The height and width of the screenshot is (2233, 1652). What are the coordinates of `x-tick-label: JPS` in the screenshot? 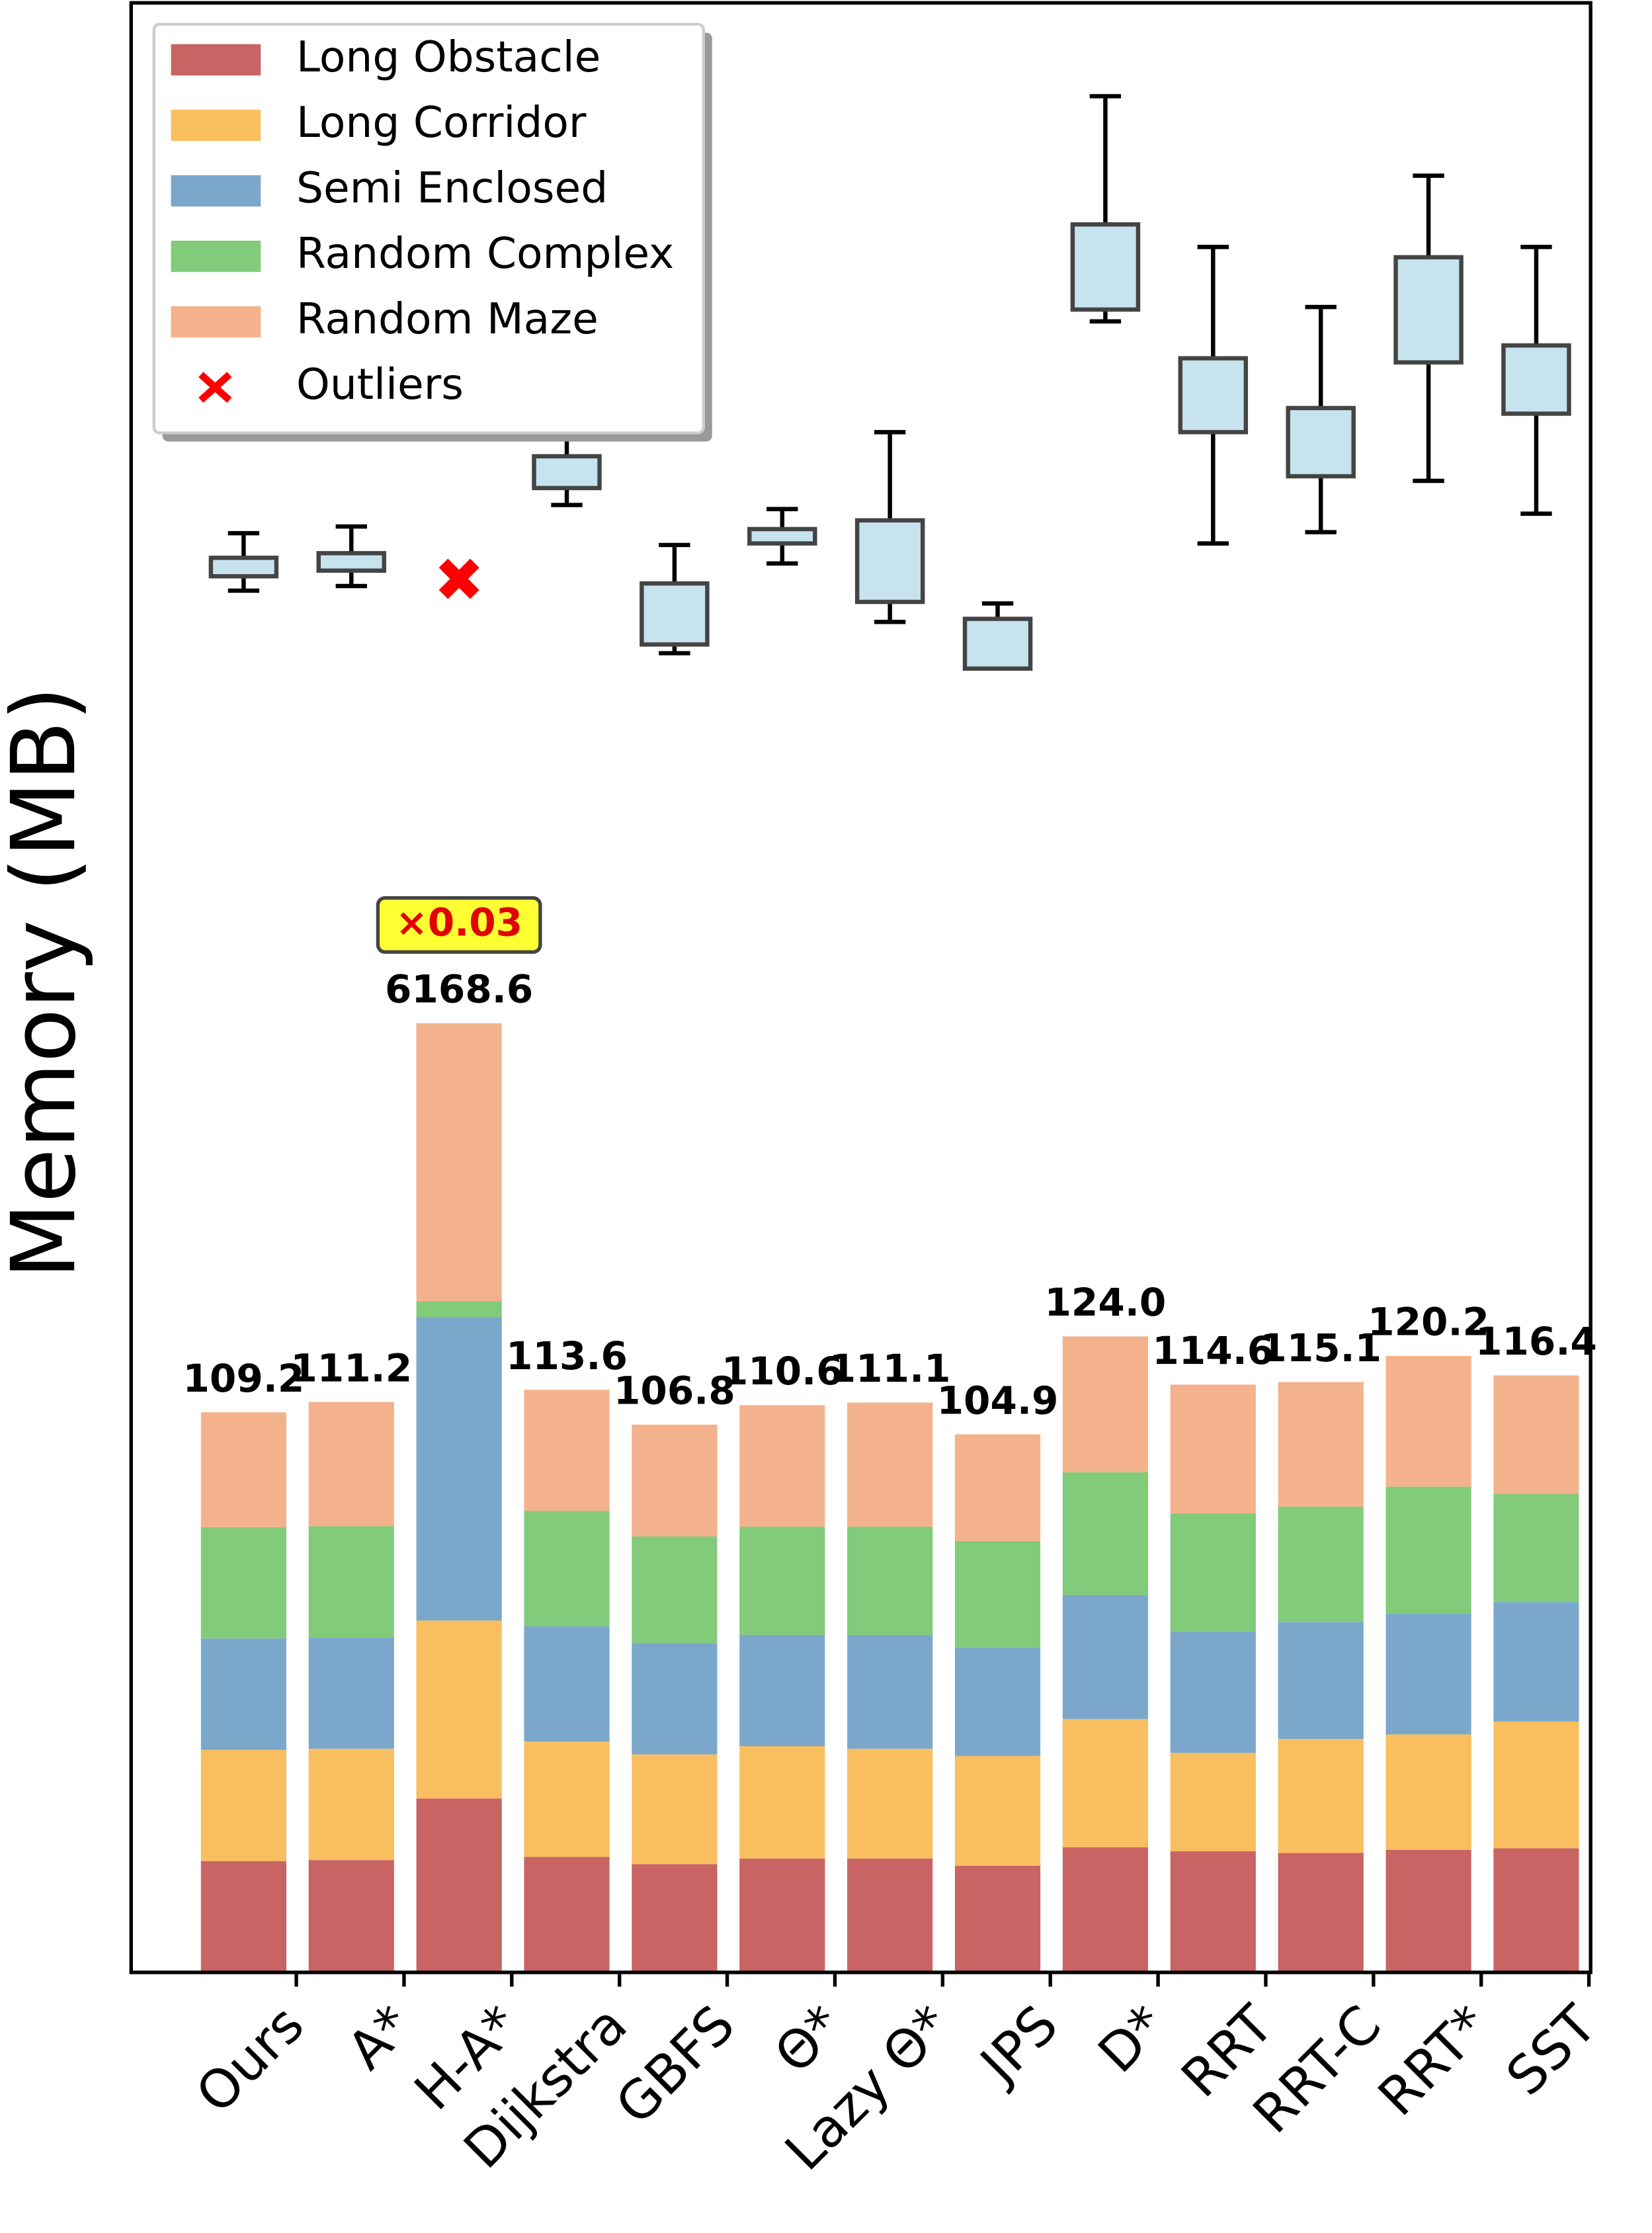 It's located at (1018, 2045).